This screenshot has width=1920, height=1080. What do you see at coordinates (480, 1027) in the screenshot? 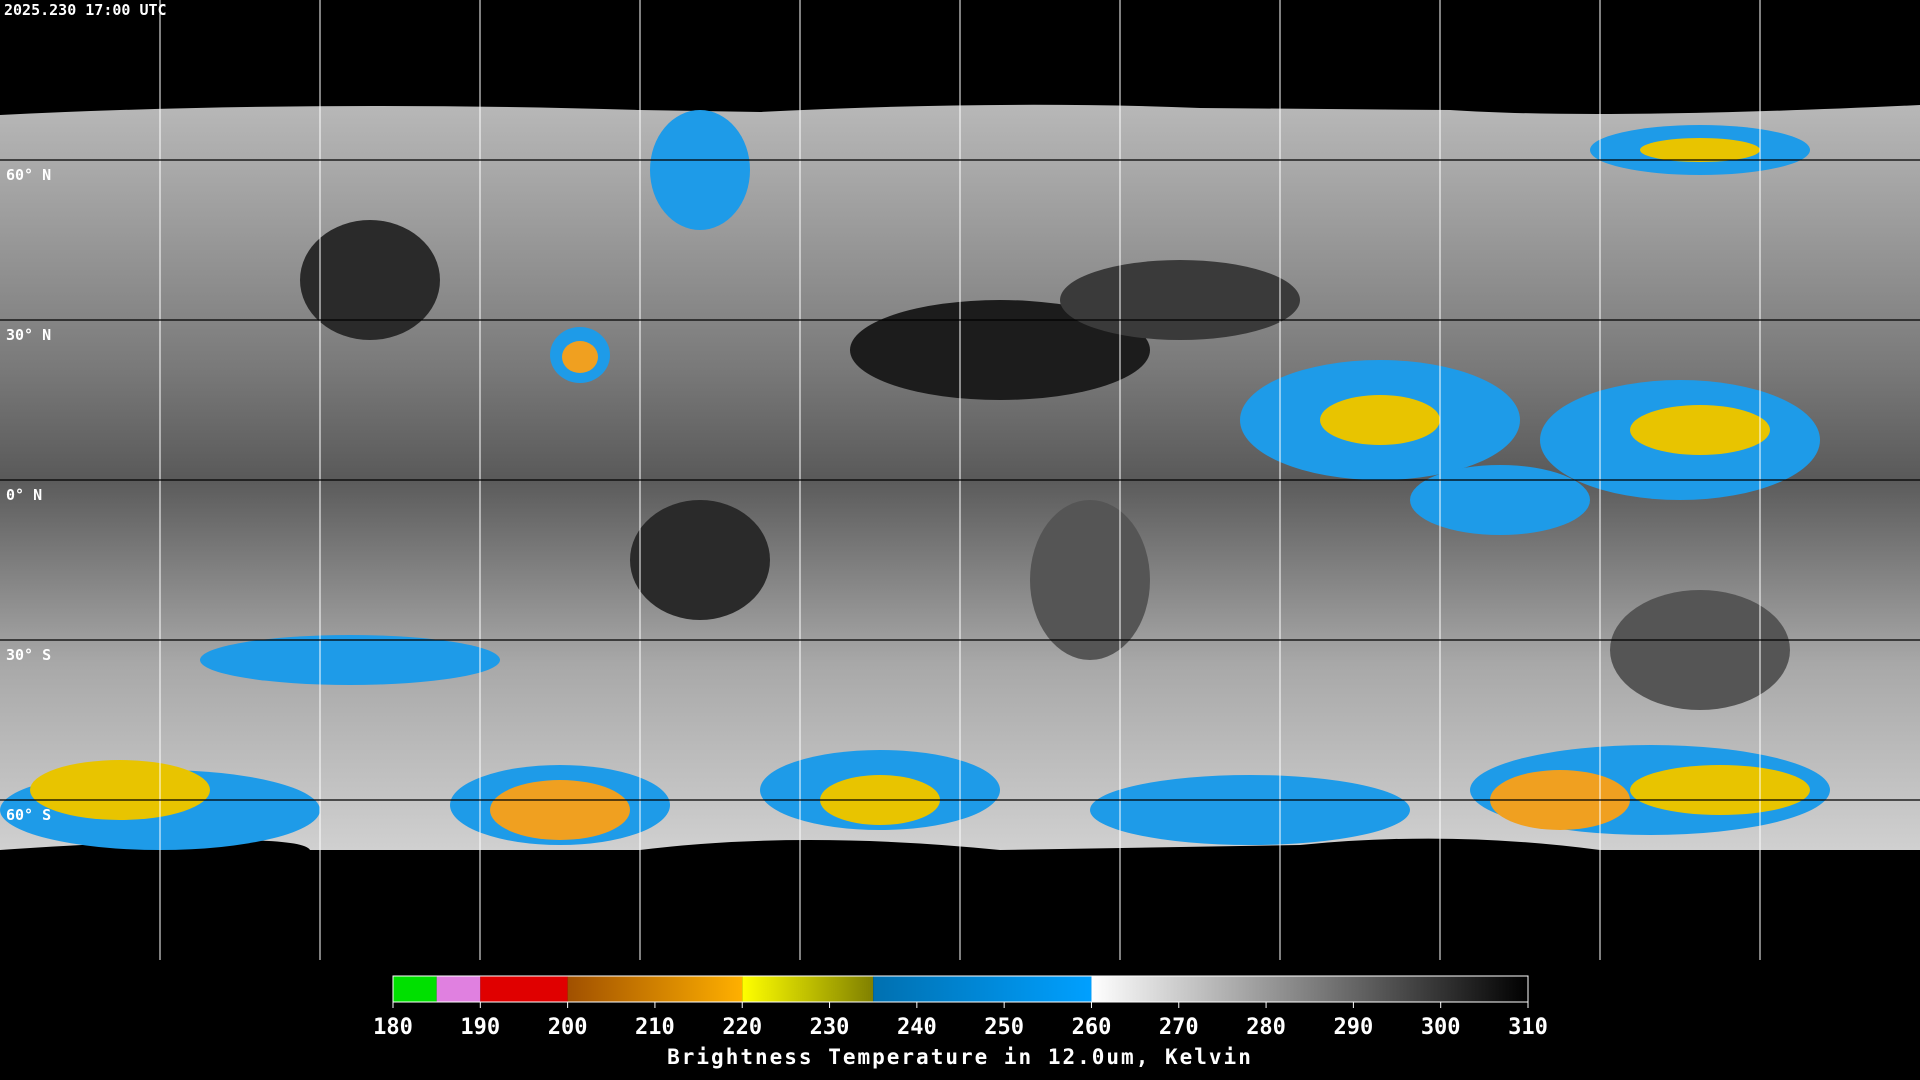
I see `colorbar-tick-label: 190` at bounding box center [480, 1027].